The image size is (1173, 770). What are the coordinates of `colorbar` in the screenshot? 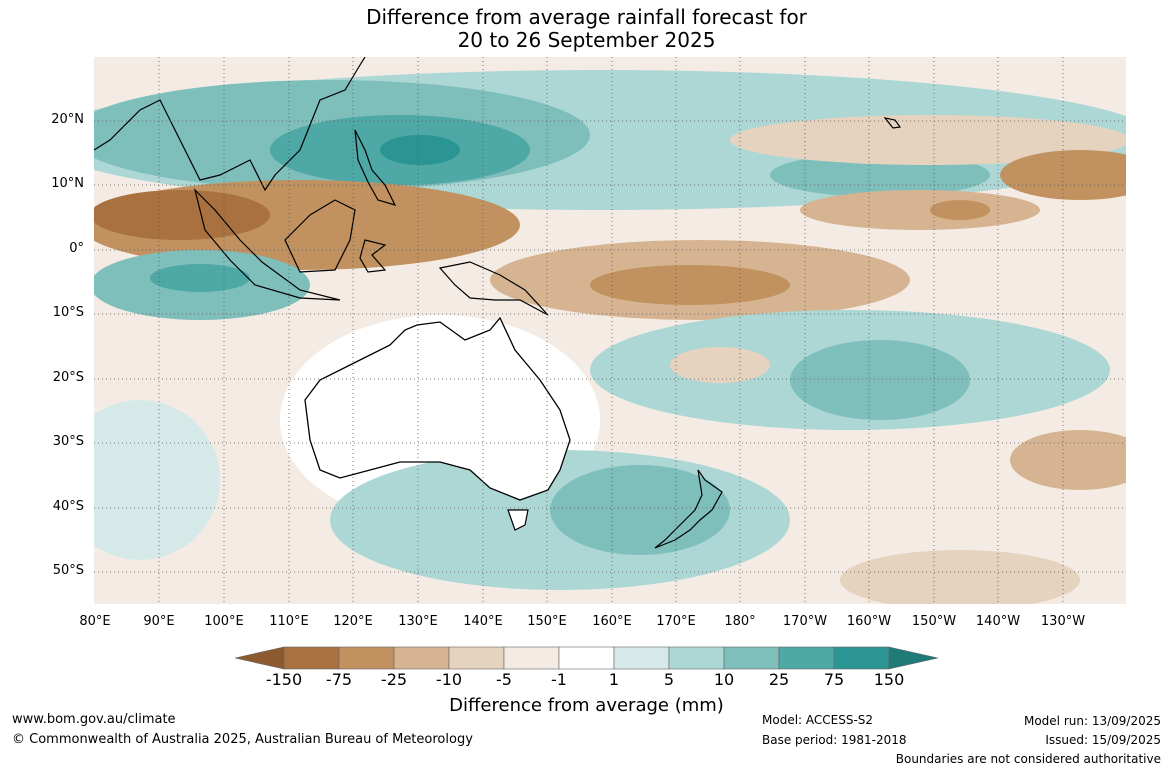 It's located at (586, 658).